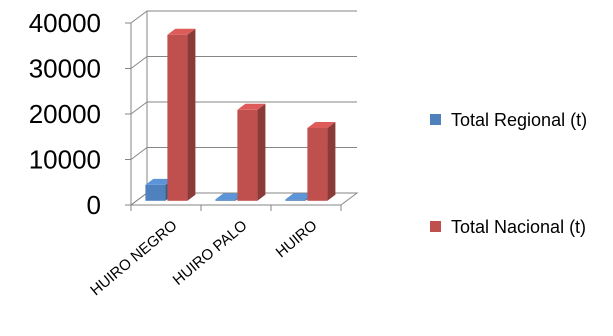  I want to click on y-tick-label: 10000, so click(65, 160).